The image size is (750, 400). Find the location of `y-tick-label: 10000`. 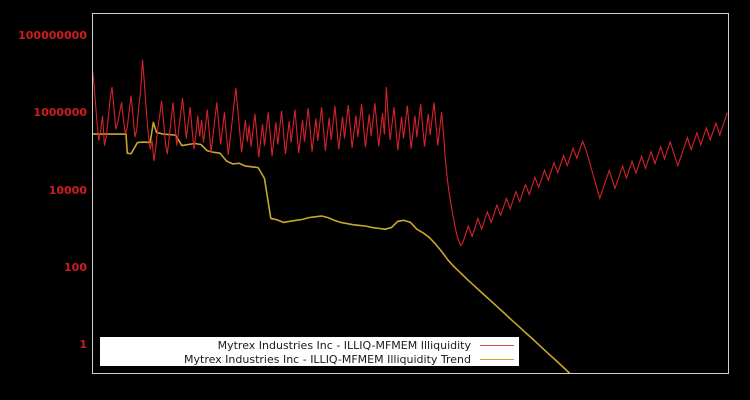

y-tick-label: 10000 is located at coordinates (67, 190).